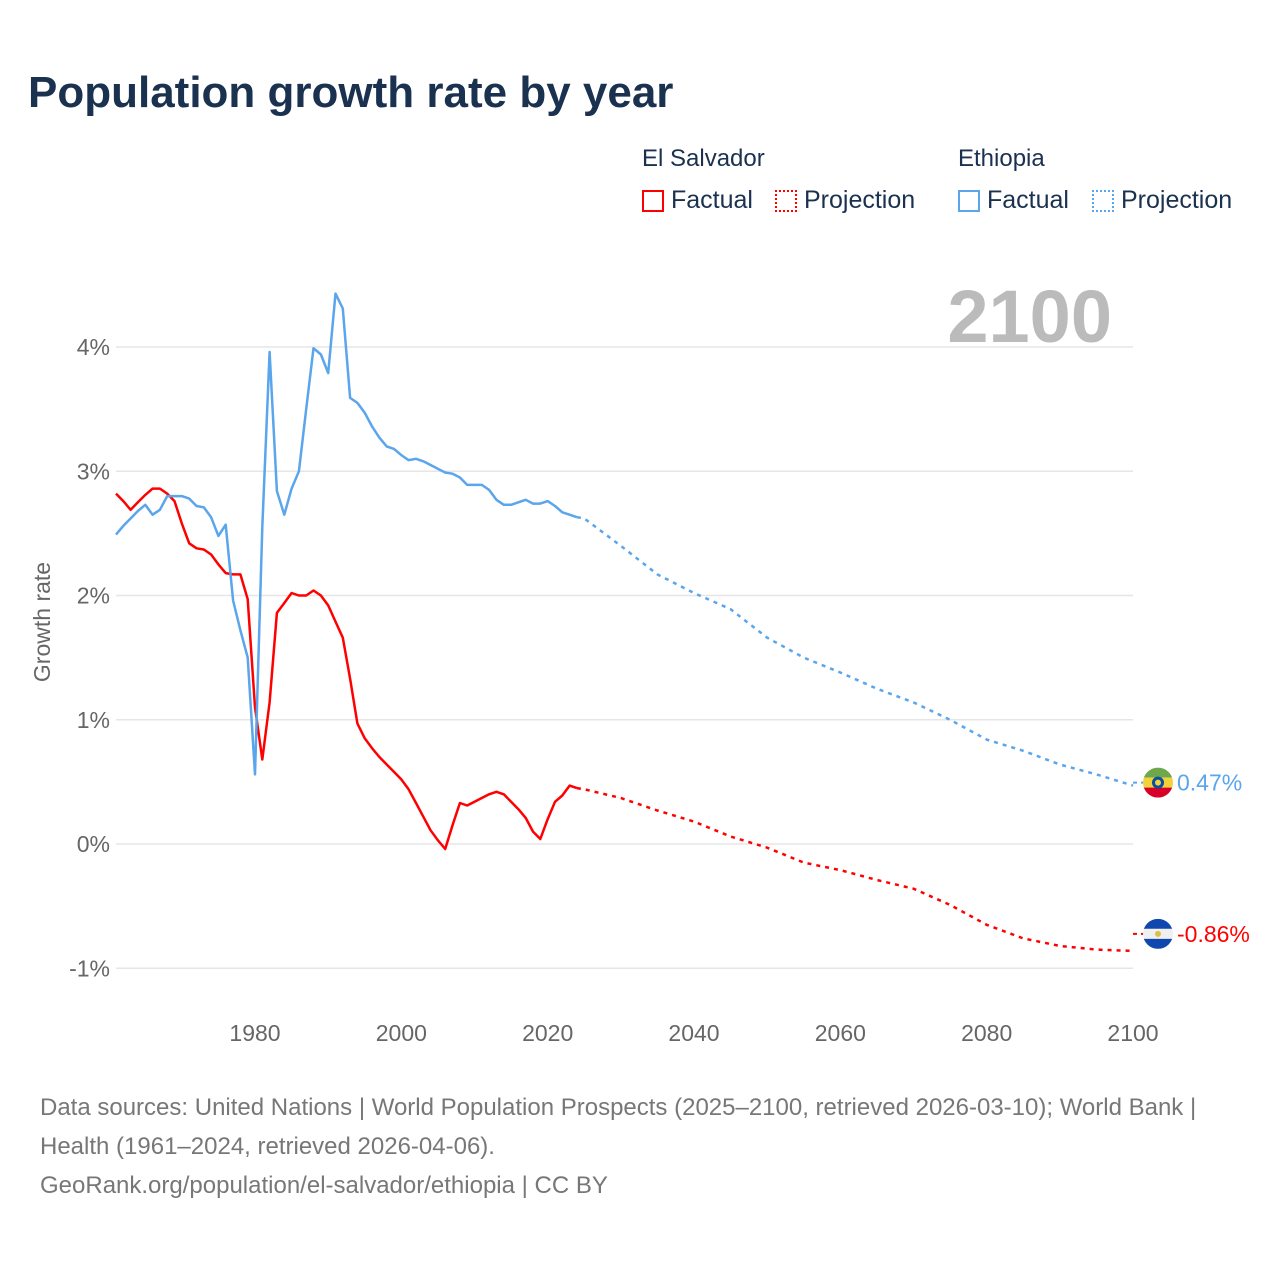  What do you see at coordinates (693, 1033) in the screenshot?
I see `x-tick-label: 2040` at bounding box center [693, 1033].